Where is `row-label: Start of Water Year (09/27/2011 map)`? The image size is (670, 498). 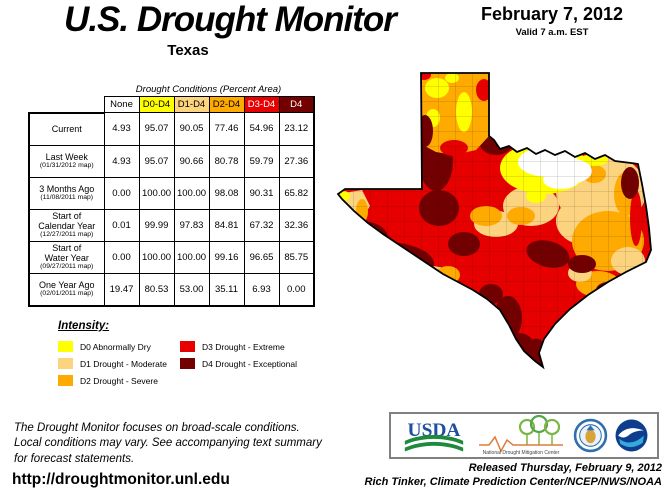 row-label: Start of Water Year (09/27/2011 map) is located at coordinates (66, 257).